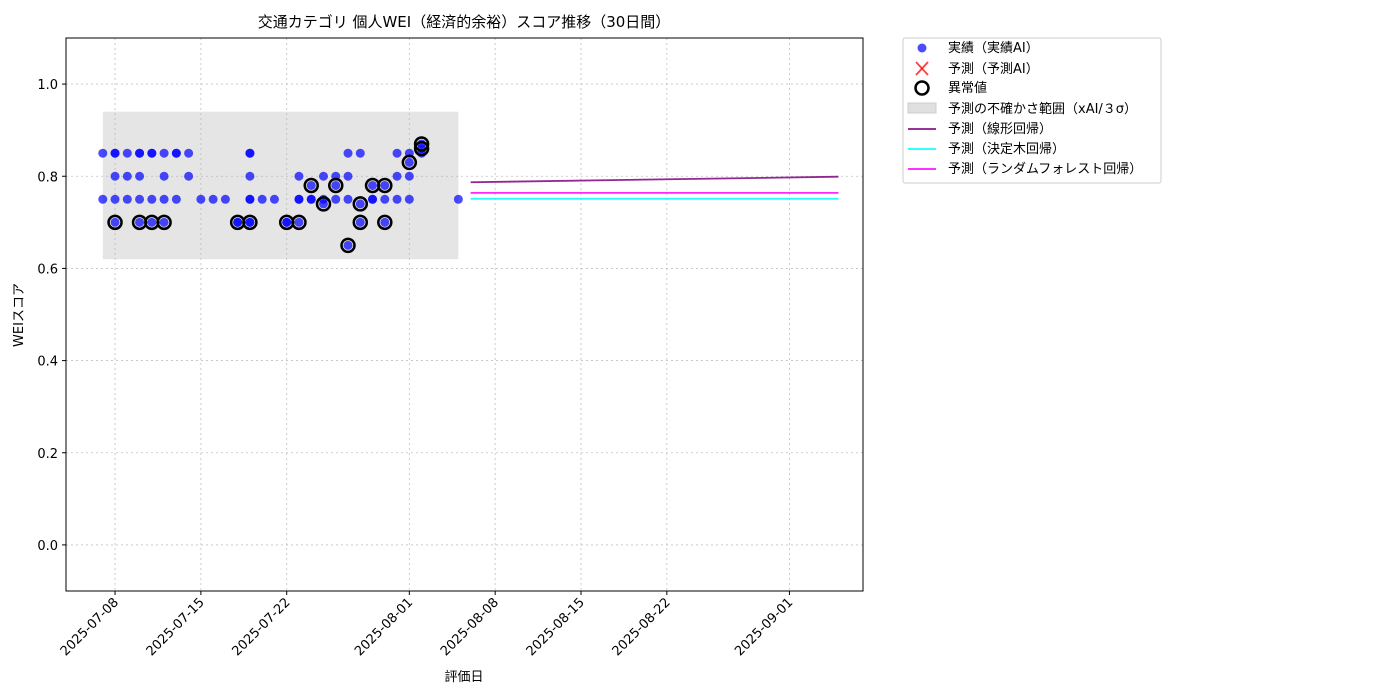  Describe the element at coordinates (922, 48) in the screenshot. I see `legend-actual-marker` at that location.